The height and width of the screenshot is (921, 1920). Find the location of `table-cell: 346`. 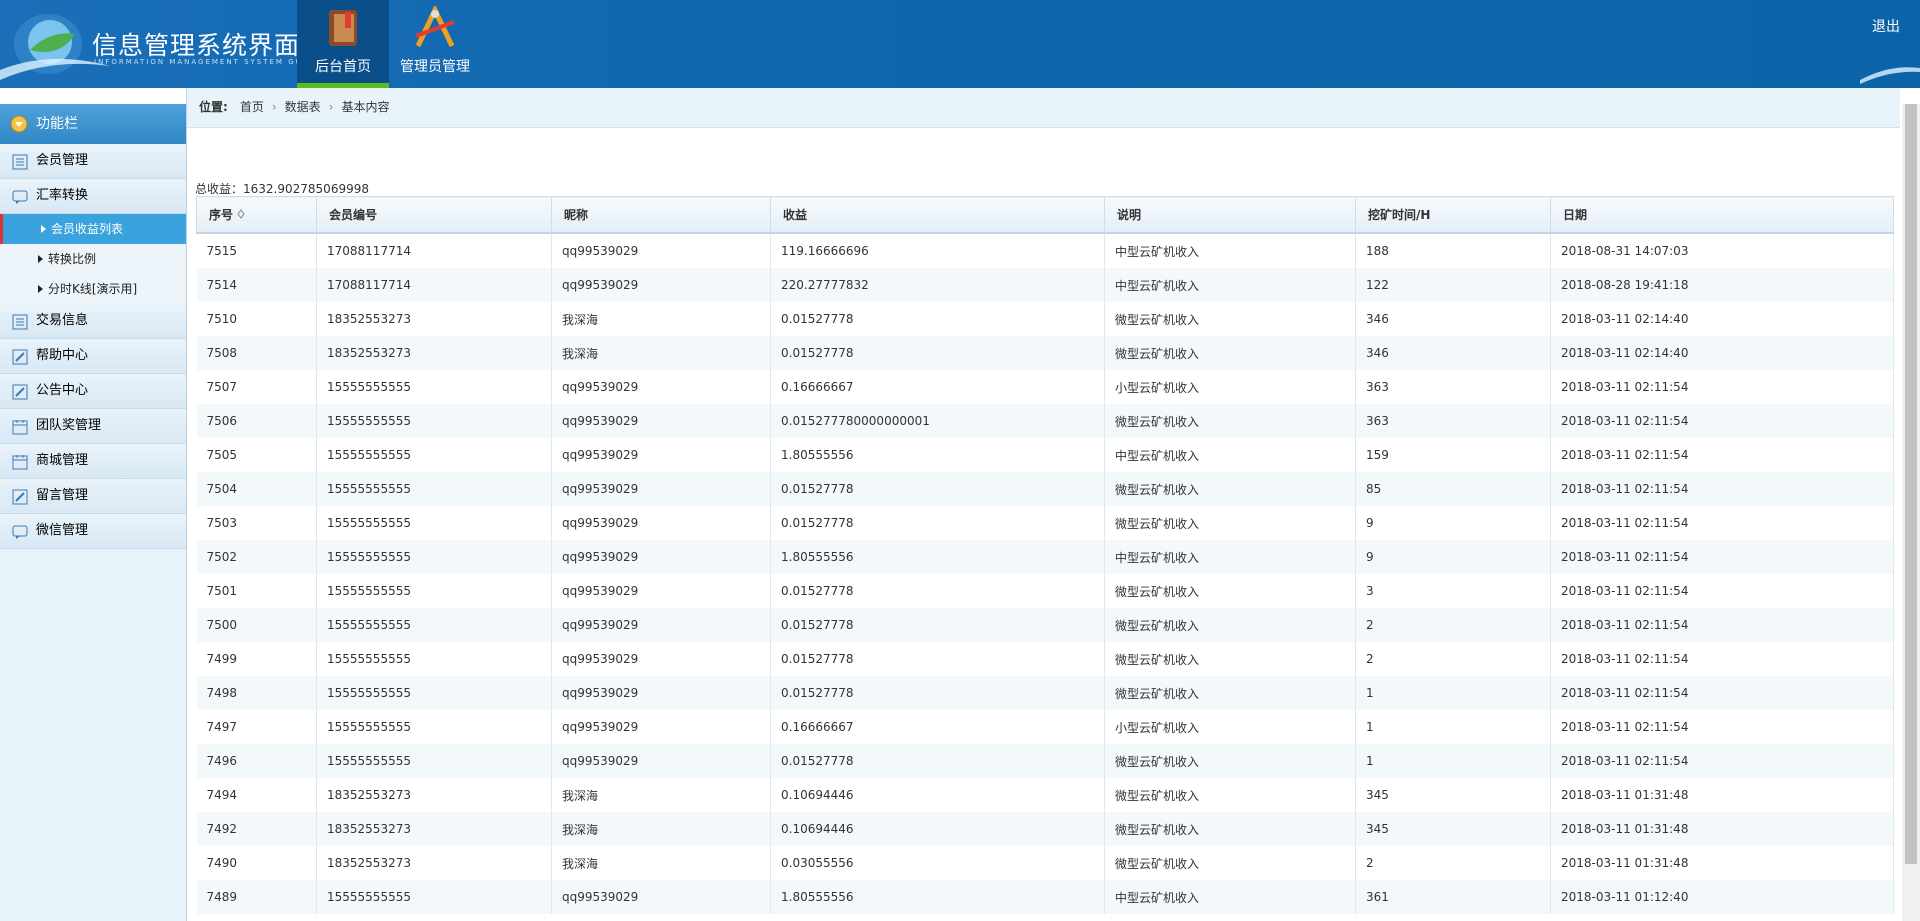

table-cell: 346 is located at coordinates (1453, 353).